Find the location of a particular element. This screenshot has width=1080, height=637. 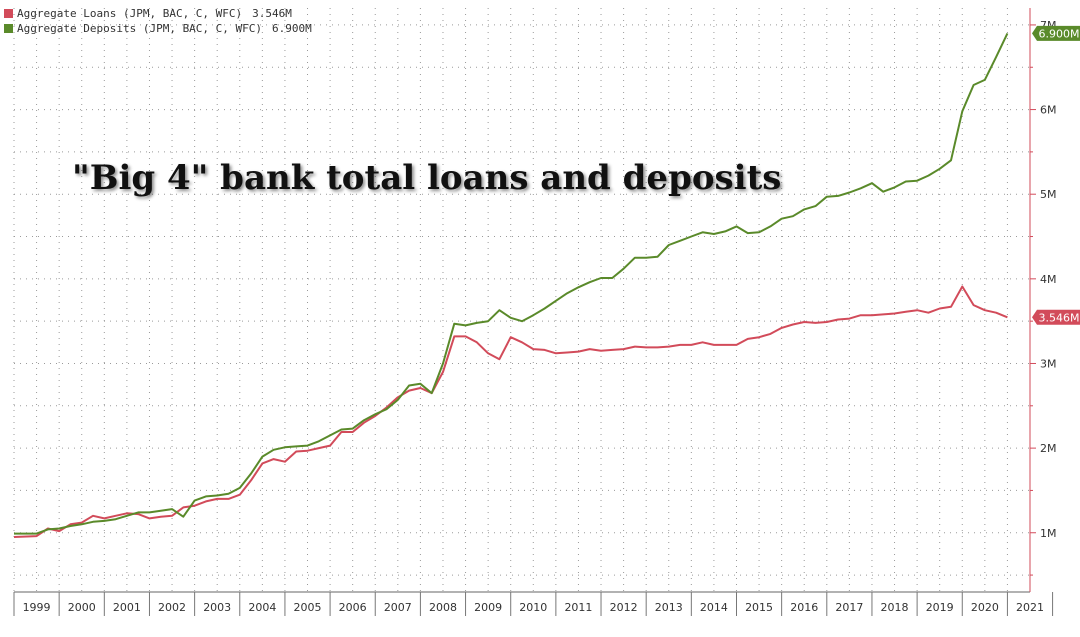

x-tick-label: 2001 is located at coordinates (127, 607).